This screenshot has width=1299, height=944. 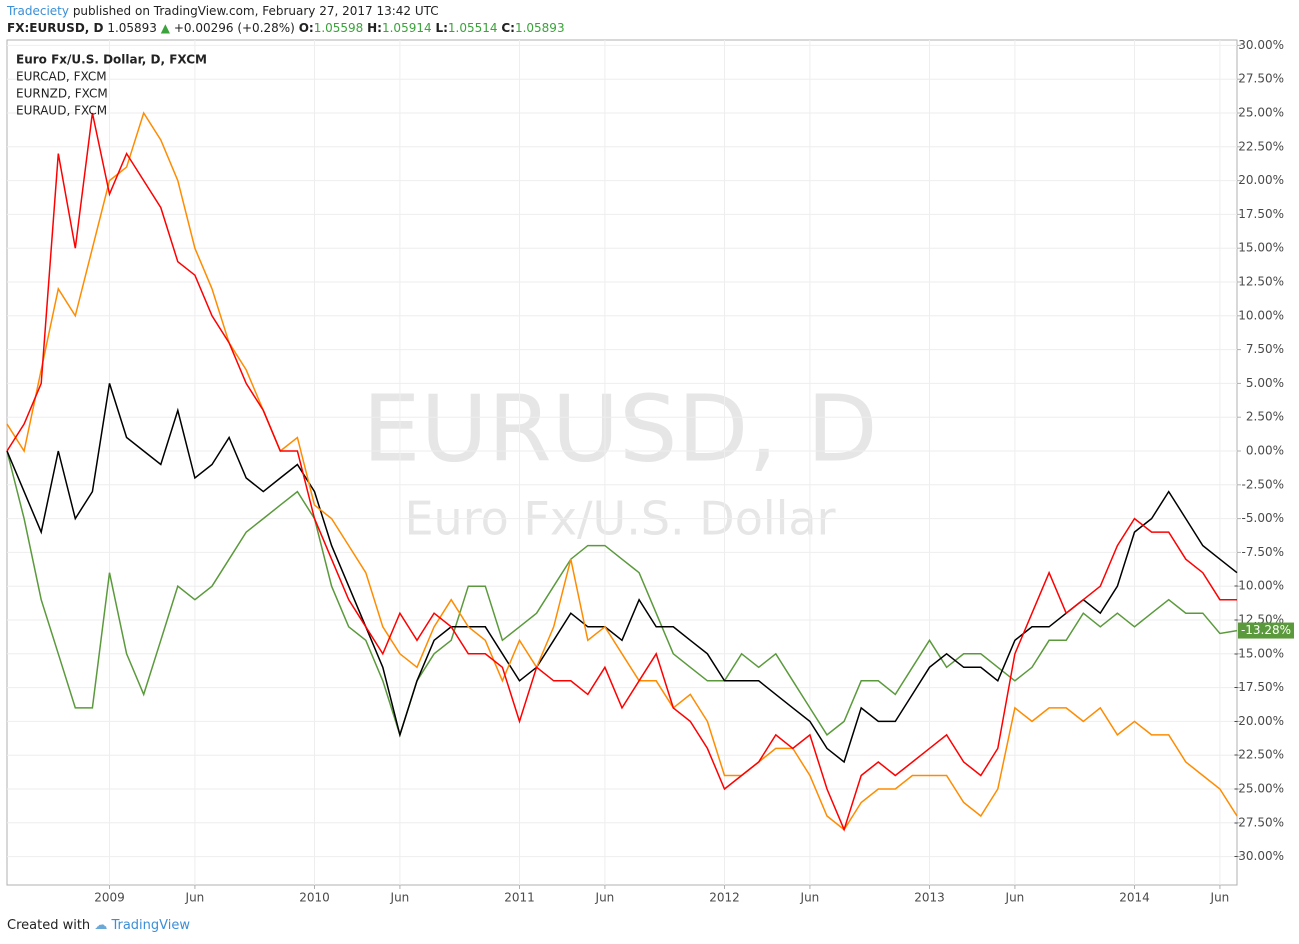 I want to click on x-tick-label: 2011, so click(x=519, y=898).